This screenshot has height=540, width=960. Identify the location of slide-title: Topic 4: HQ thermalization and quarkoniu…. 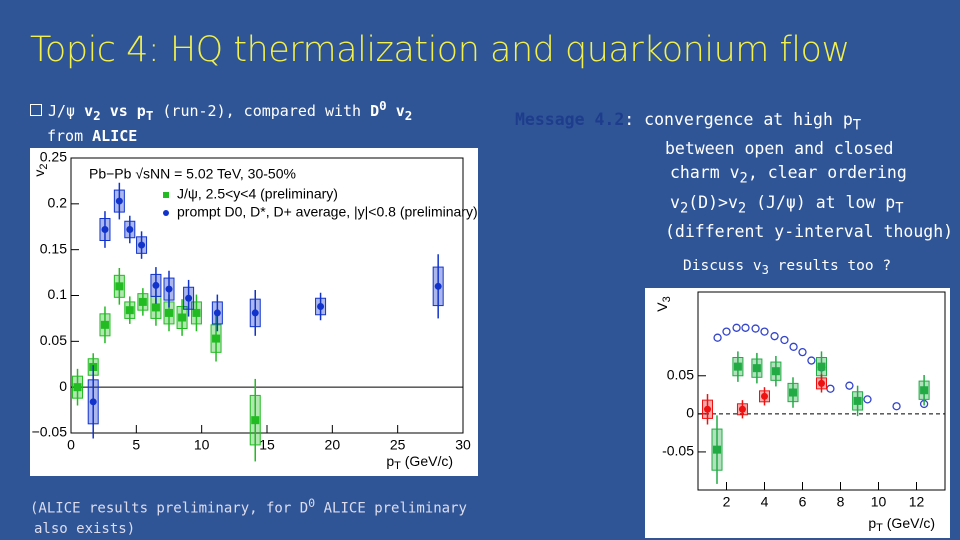
(440, 50).